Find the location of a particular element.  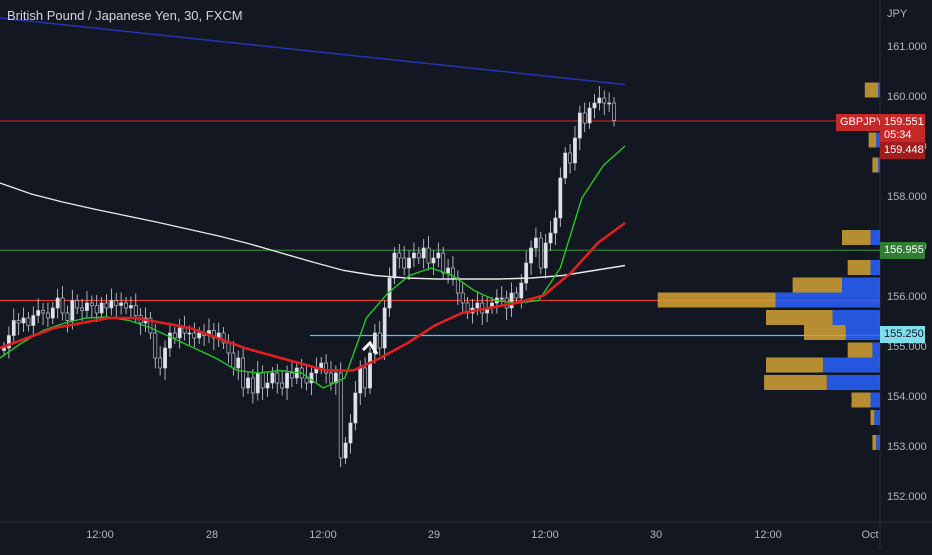

y-tick-label: 156.000 is located at coordinates (907, 297).